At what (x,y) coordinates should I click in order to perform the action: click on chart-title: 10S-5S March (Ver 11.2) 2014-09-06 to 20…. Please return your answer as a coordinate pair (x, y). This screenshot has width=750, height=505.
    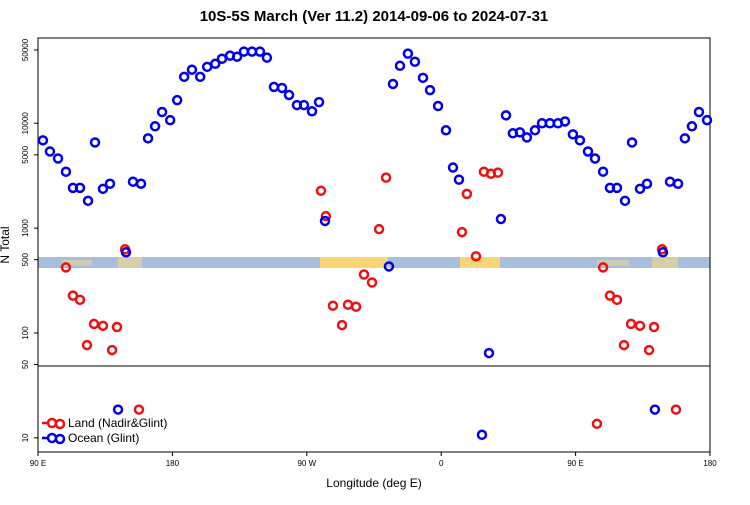
    Looking at the image, I should click on (374, 16).